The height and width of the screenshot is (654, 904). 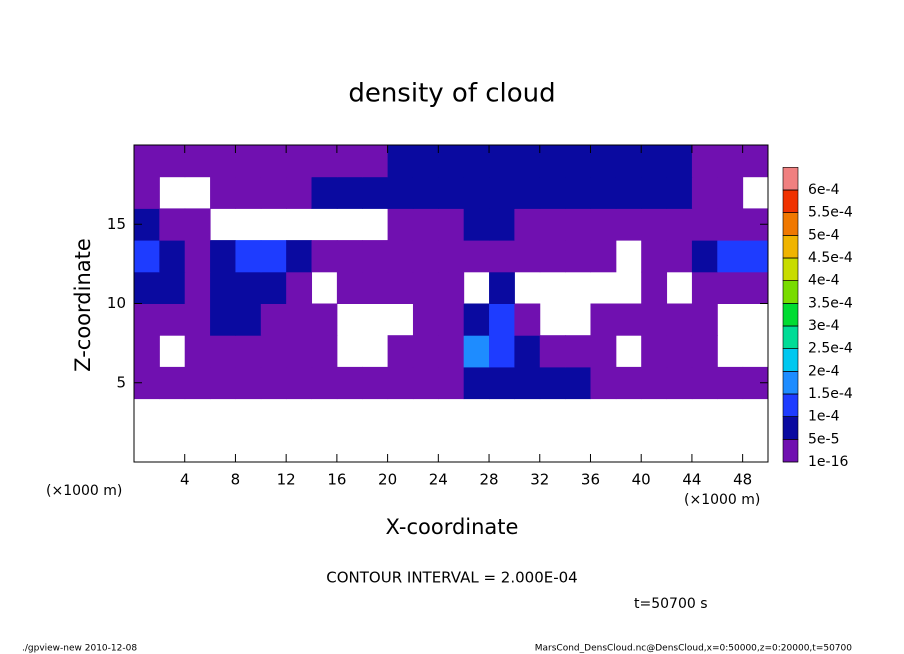 What do you see at coordinates (84, 491) in the screenshot?
I see `x-unit-label: (×1000 m)` at bounding box center [84, 491].